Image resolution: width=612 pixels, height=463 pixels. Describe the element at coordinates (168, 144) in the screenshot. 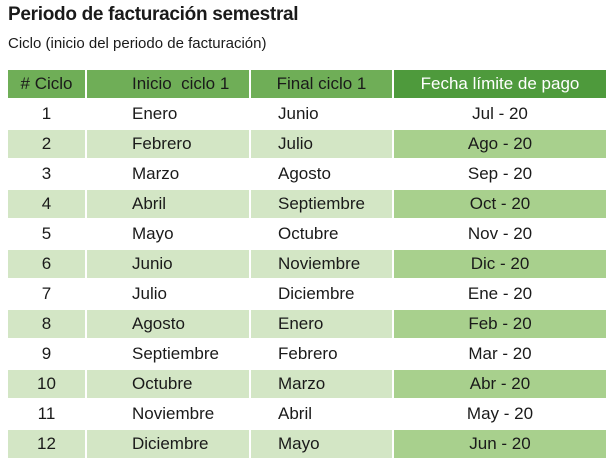

I see `cell-cycle-start: Febrero` at that location.